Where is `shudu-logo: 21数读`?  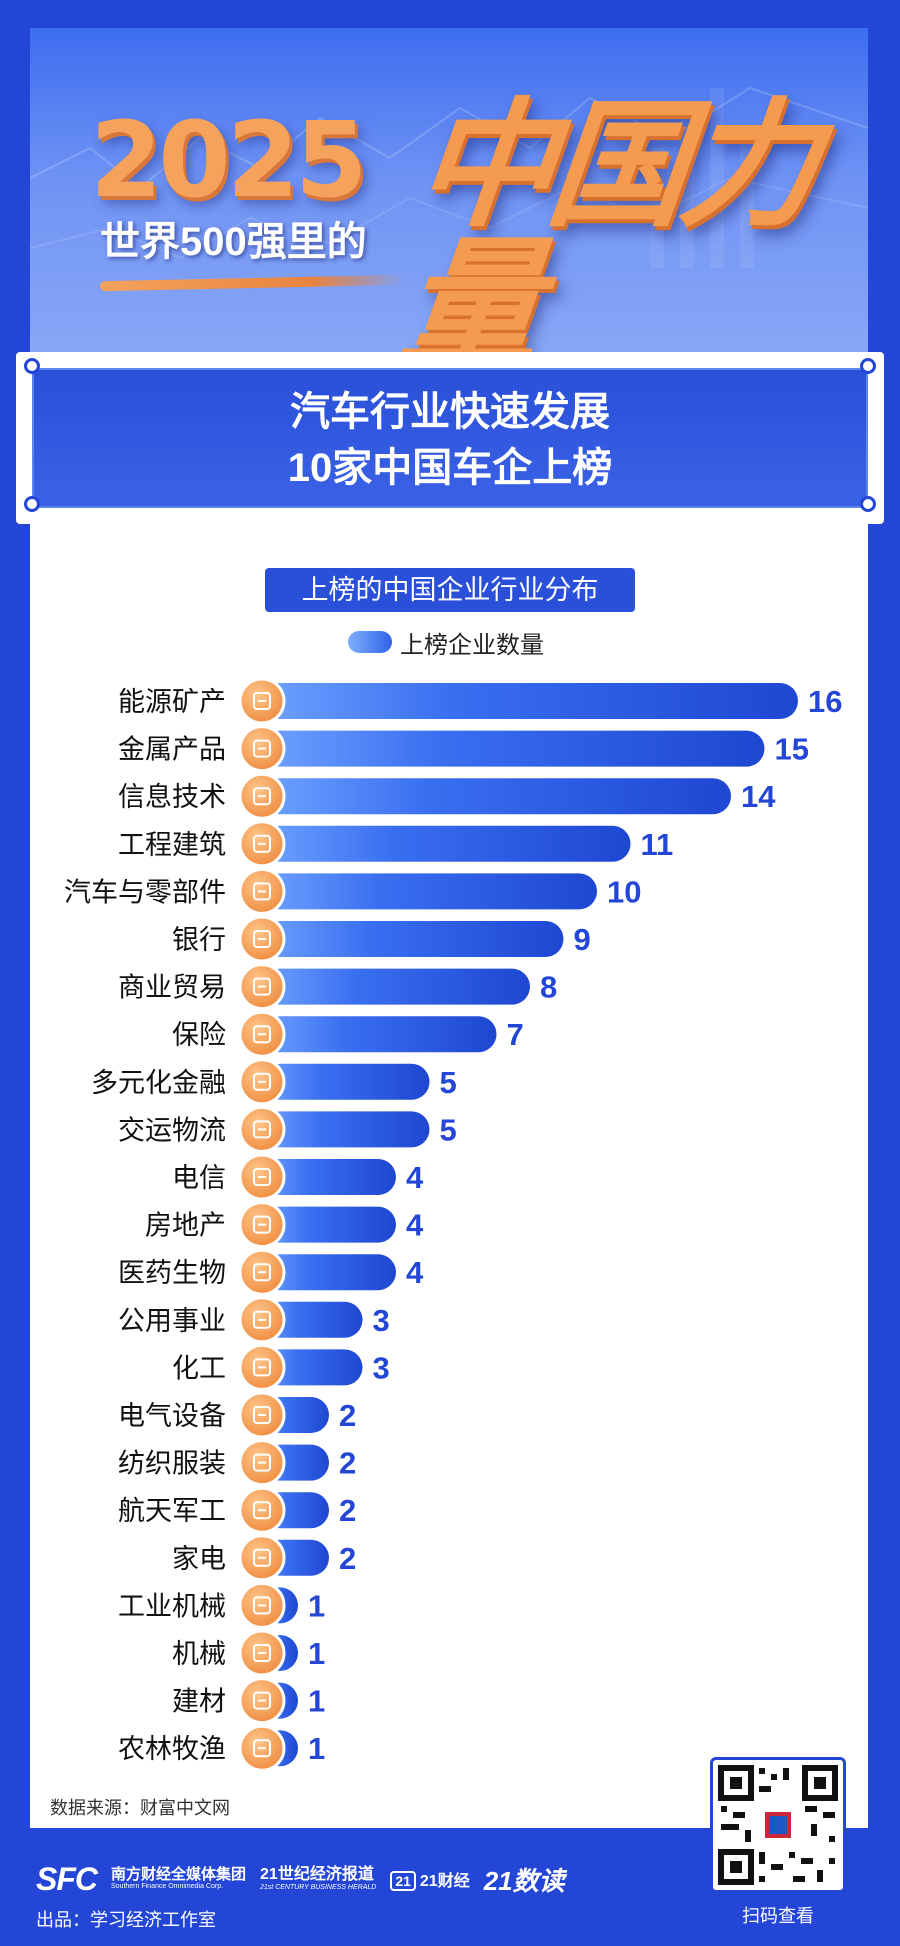
shudu-logo: 21数读 is located at coordinates (524, 1880).